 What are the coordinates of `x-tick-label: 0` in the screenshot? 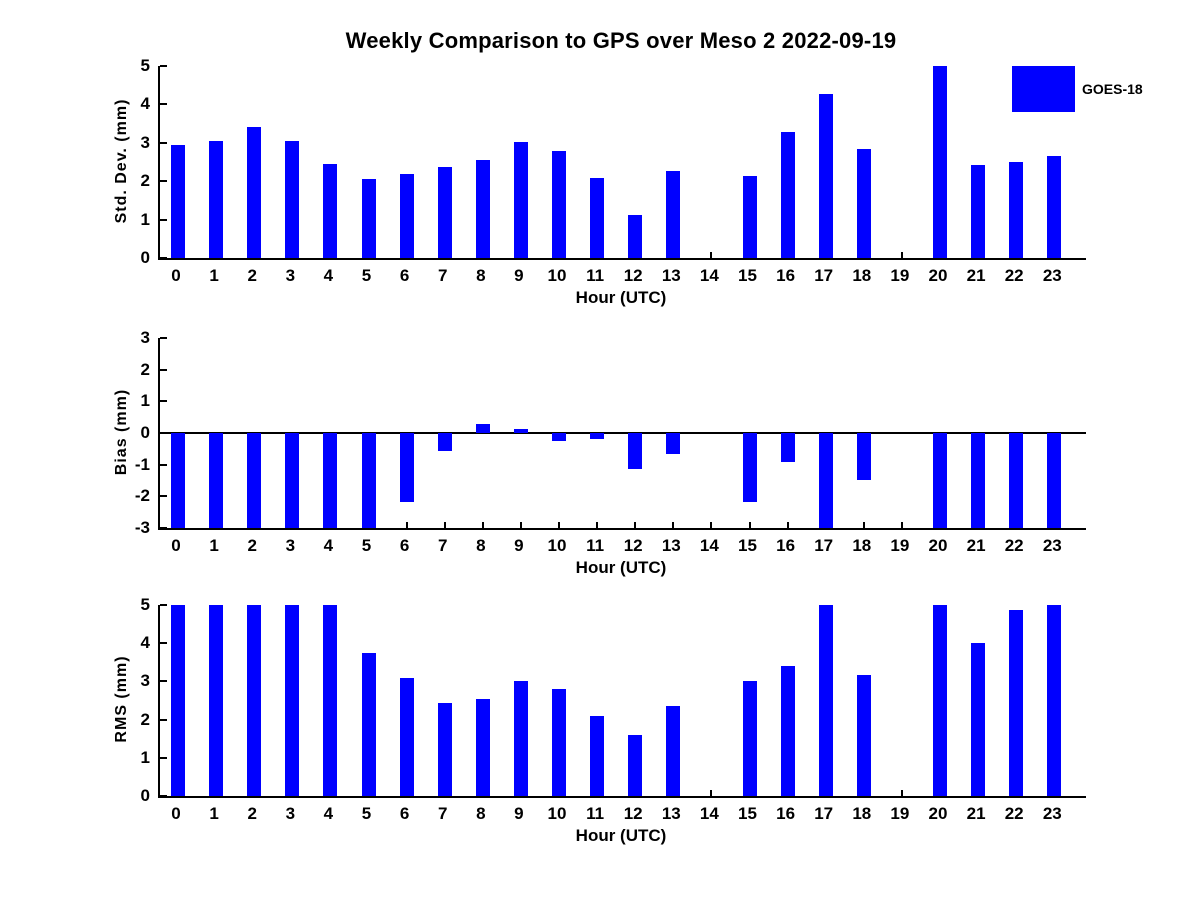 It's located at (176, 545).